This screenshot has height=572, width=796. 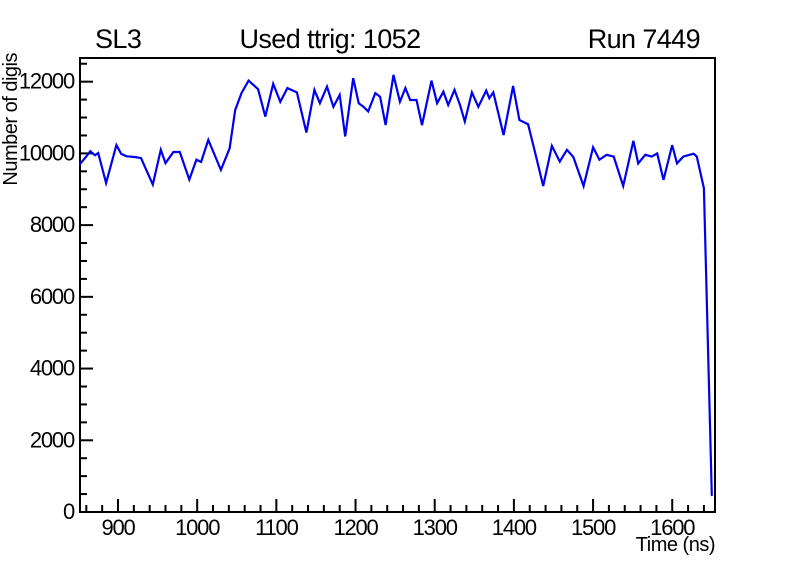 I want to click on x-tick-label: 1500, so click(x=593, y=527).